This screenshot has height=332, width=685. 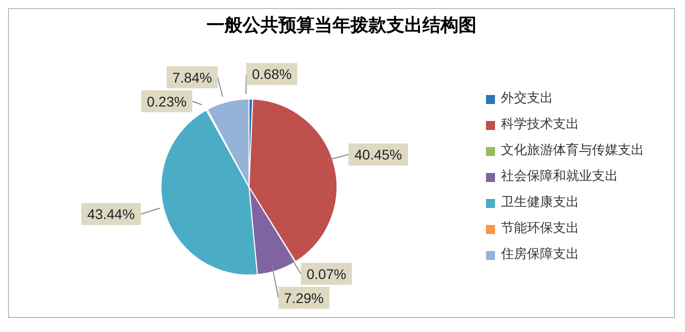 What do you see at coordinates (540, 255) in the screenshot?
I see `legend-label: 住房保障支出` at bounding box center [540, 255].